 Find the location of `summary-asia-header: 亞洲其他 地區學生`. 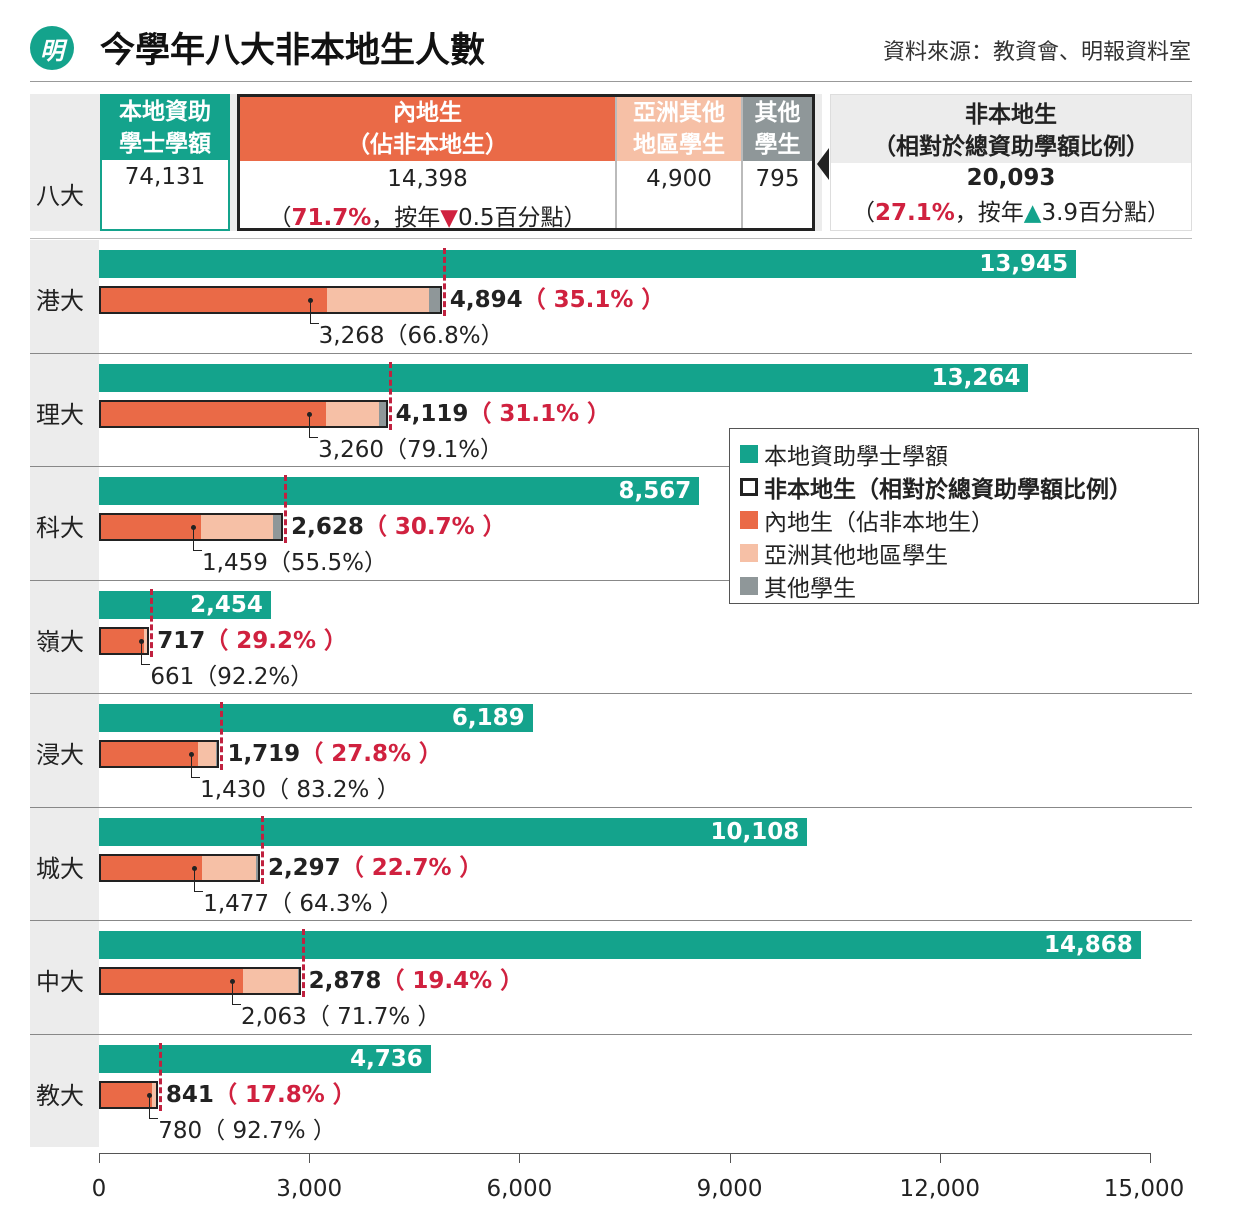

summary-asia-header: 亞洲其他 地區學生 is located at coordinates (679, 129).